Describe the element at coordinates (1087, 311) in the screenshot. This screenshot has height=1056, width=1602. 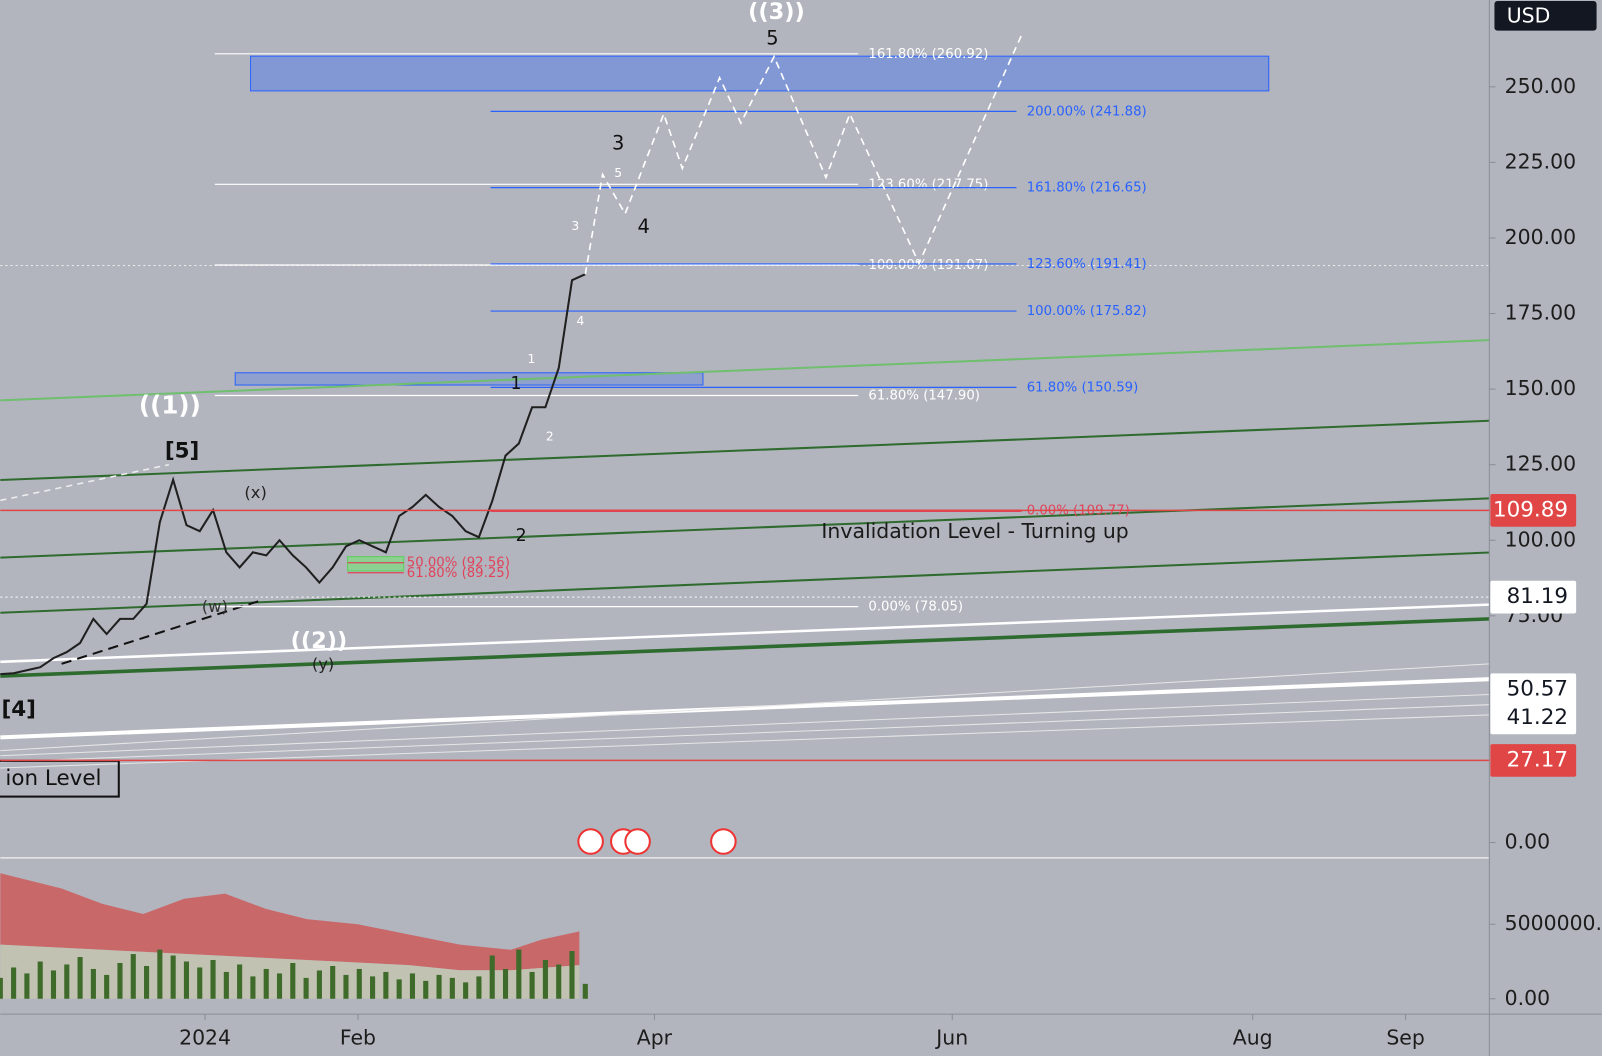
I see `fib-label: 100.00% (175.82)` at that location.